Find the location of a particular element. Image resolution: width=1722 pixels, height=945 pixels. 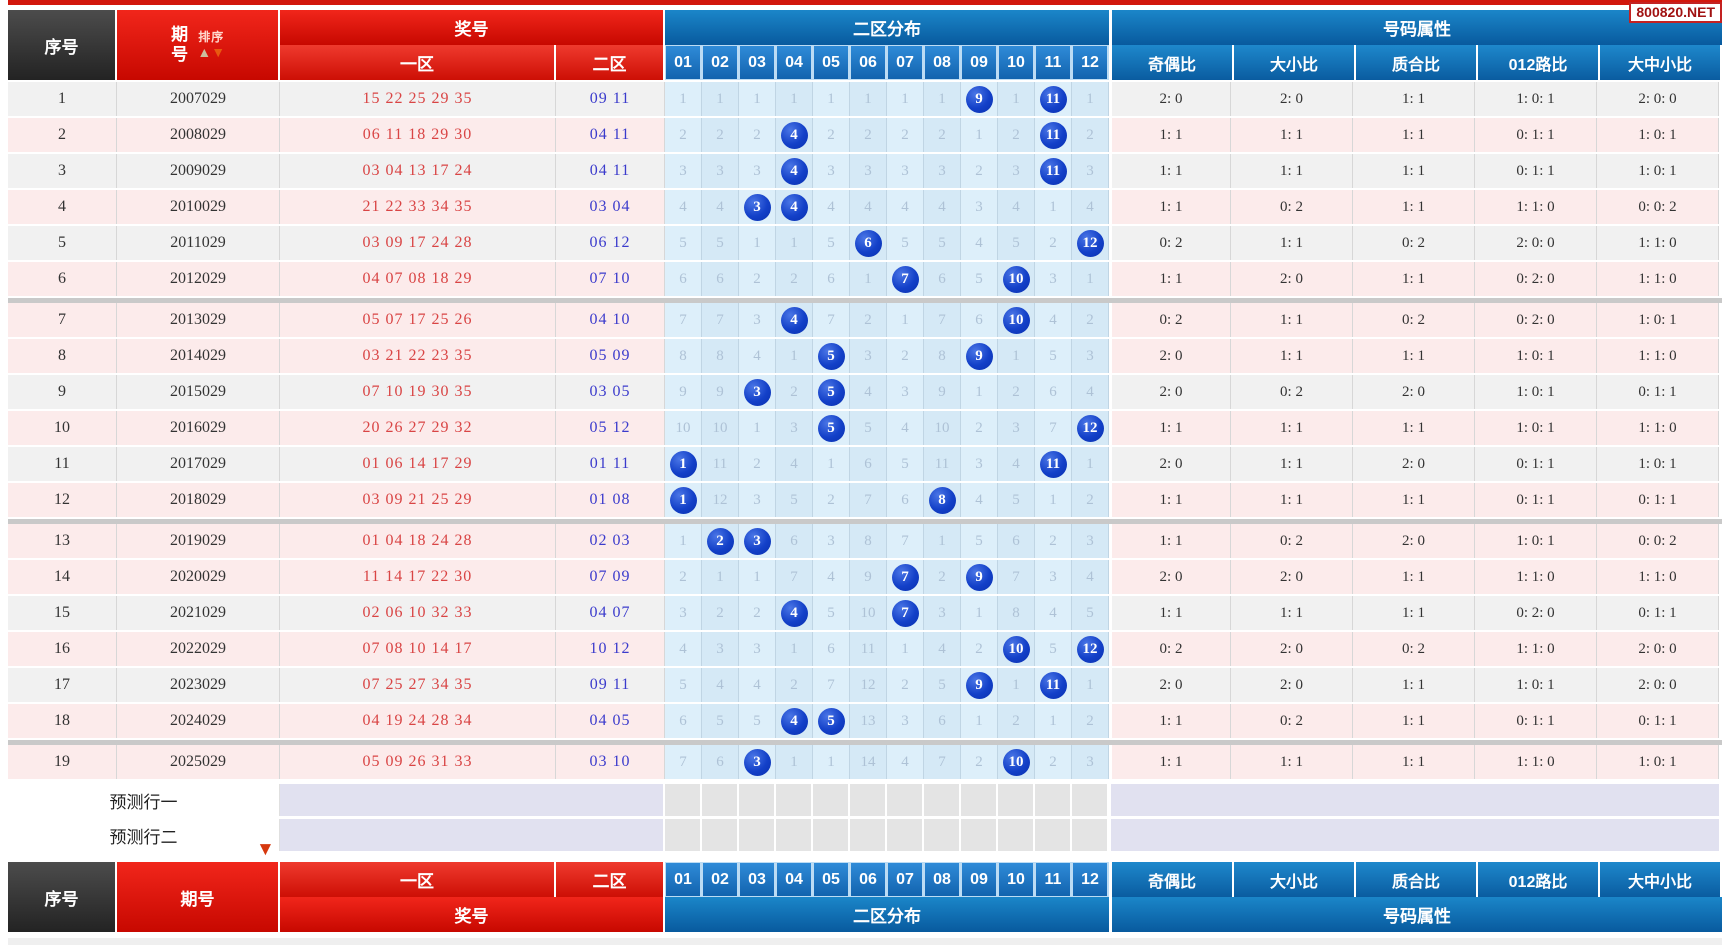

period-cell: 2025029 is located at coordinates (198, 762).